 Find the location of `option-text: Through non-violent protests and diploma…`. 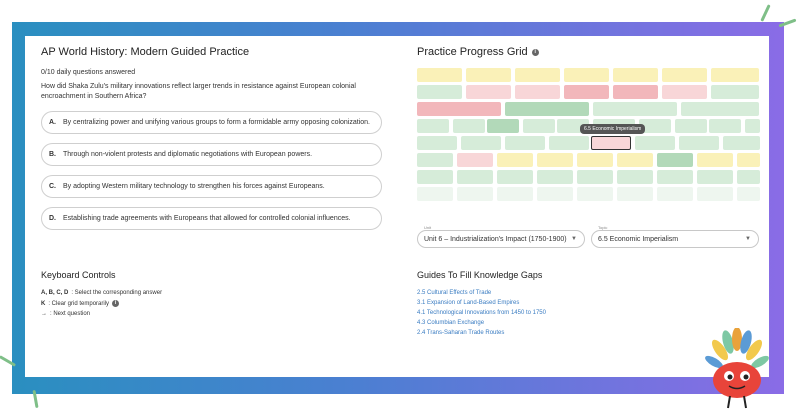

option-text: Through non-violent protests and diploma… is located at coordinates (188, 154).